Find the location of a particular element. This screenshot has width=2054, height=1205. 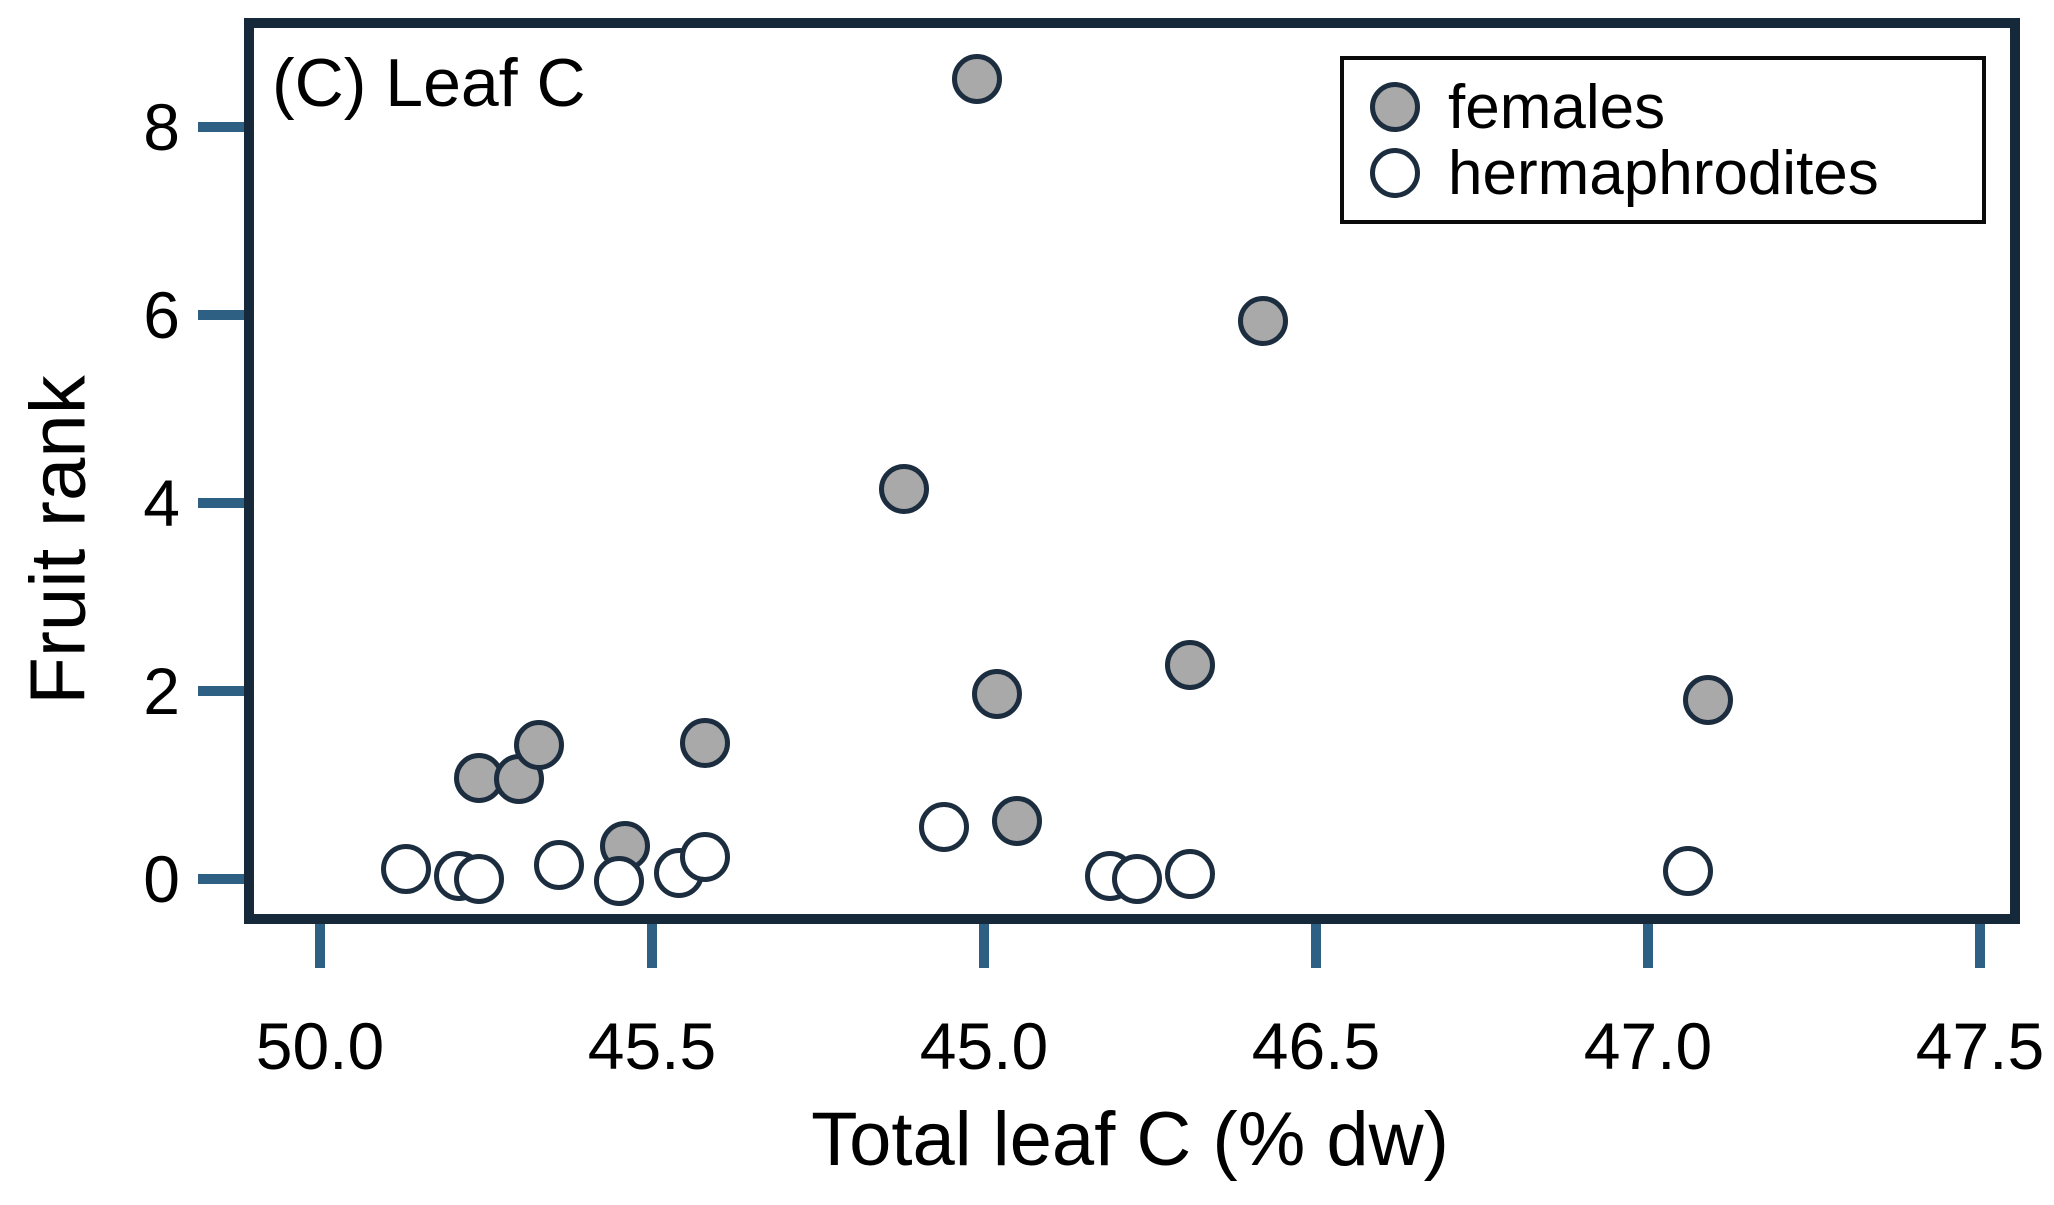

legend-item-females: females is located at coordinates (1676, 107).